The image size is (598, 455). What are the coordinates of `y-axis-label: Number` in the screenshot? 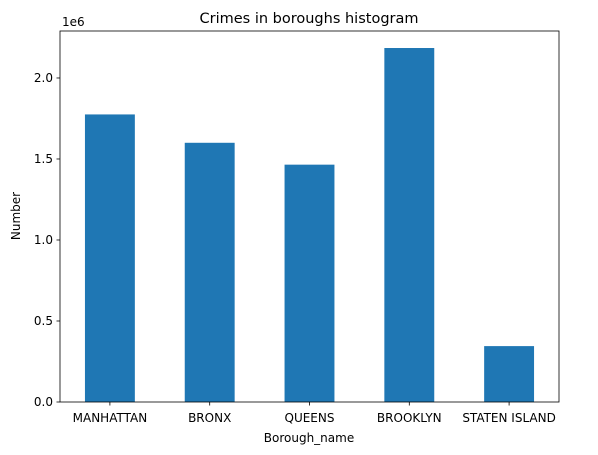 It's located at (16, 216).